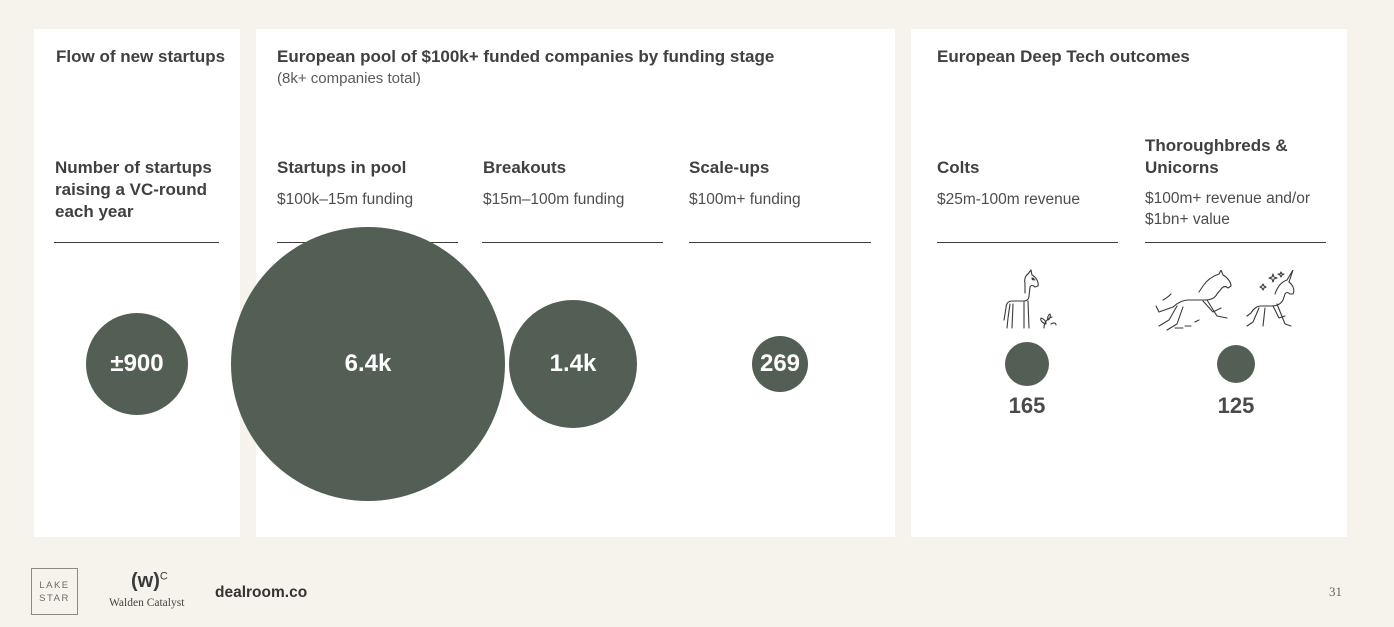 The width and height of the screenshot is (1394, 627). What do you see at coordinates (572, 242) in the screenshot?
I see `pool-col-breakouts-rule` at bounding box center [572, 242].